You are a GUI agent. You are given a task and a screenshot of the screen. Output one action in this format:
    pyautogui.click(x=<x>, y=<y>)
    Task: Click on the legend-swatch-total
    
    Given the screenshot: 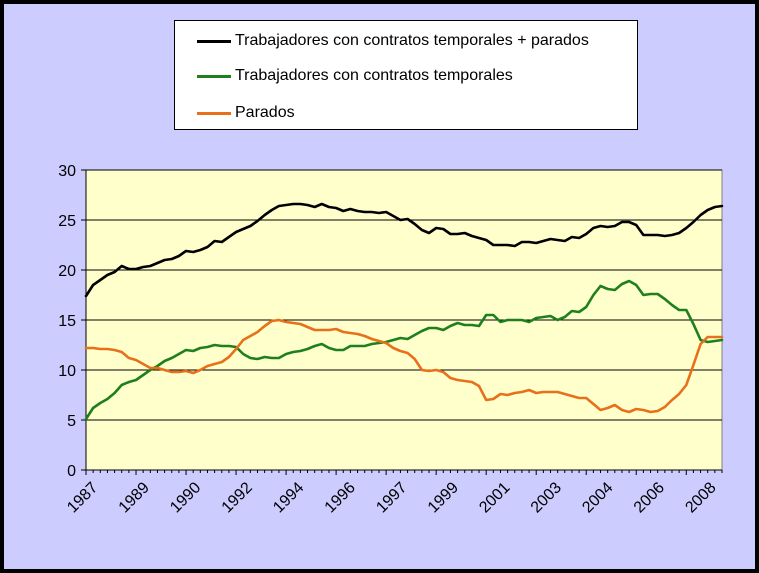 What is the action you would take?
    pyautogui.click(x=214, y=41)
    